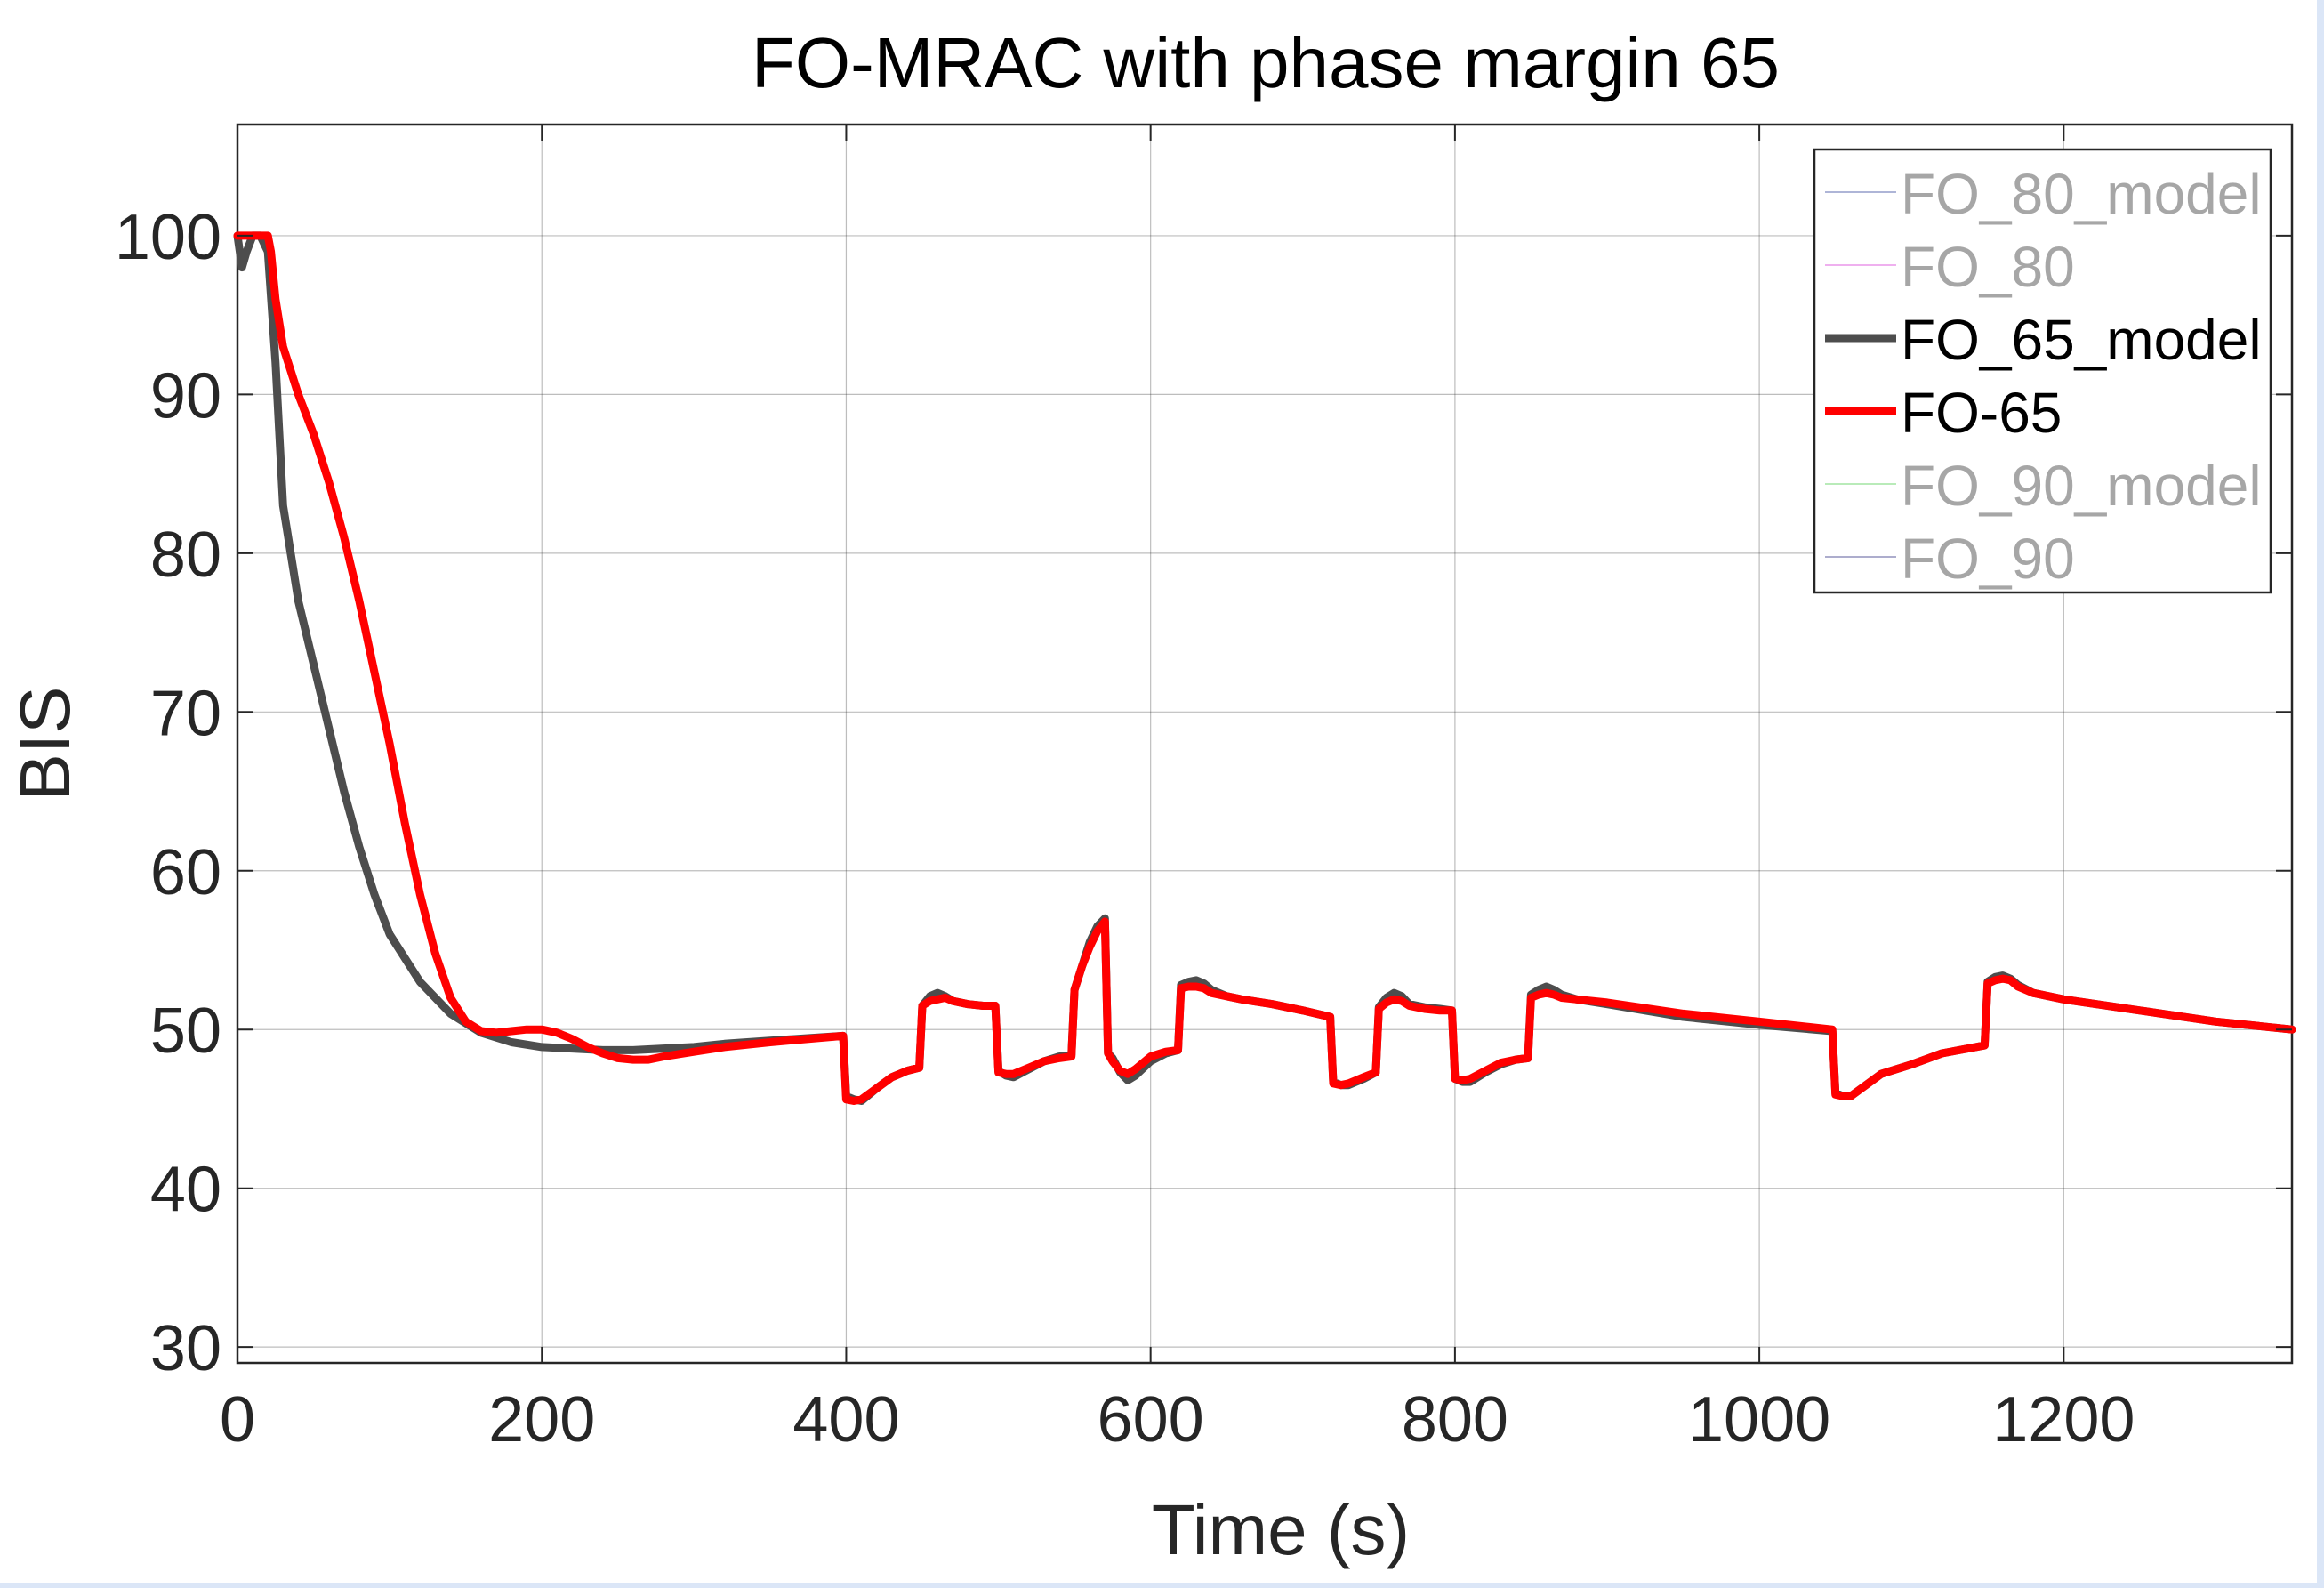 This screenshot has width=2324, height=1588. Describe the element at coordinates (2063, 1419) in the screenshot. I see `x-tick-label: 1200` at that location.